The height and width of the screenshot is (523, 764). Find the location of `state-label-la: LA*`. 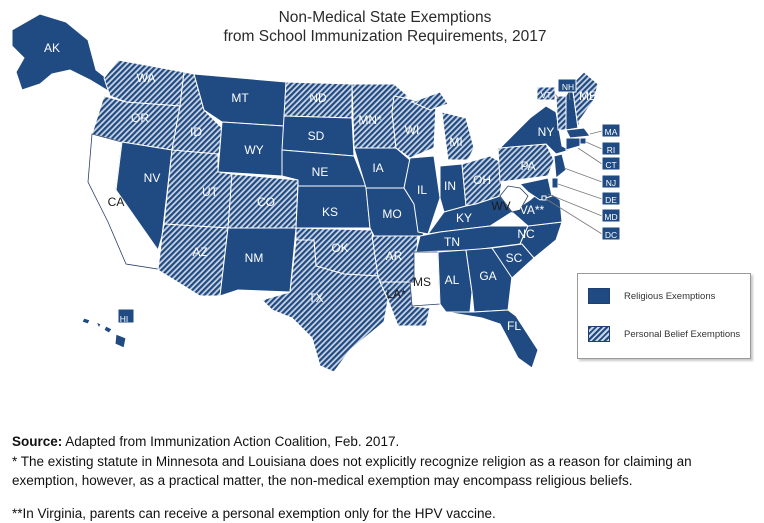

state-label-la: LA* is located at coordinates (396, 294).